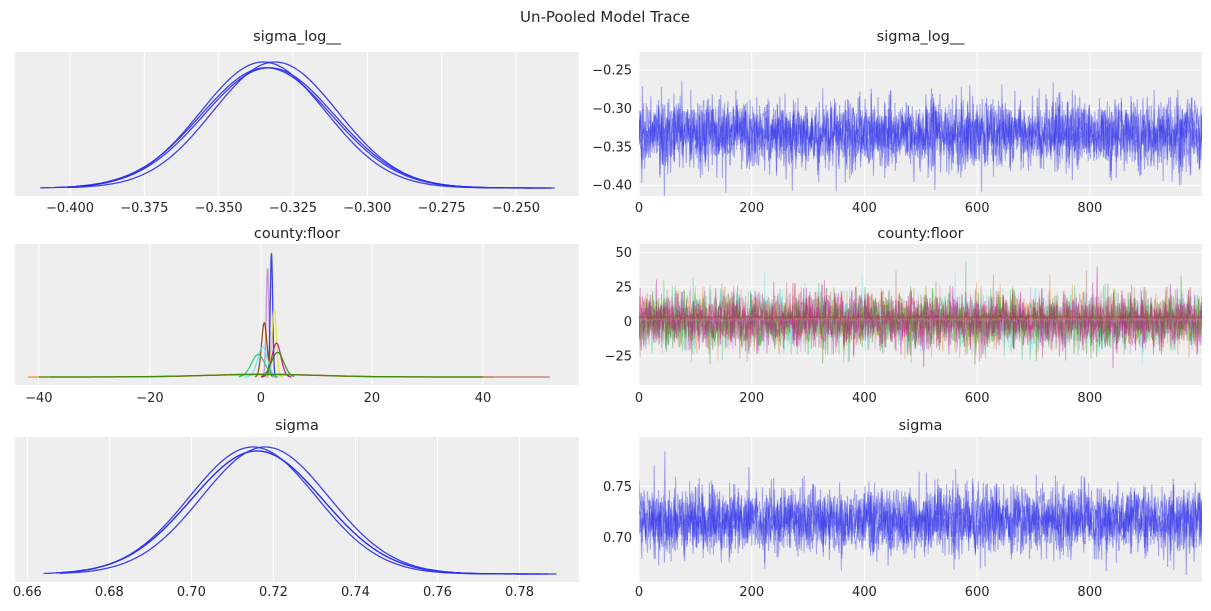 The height and width of the screenshot is (611, 1211). I want to click on x-tick-label: 0.66, so click(27, 592).